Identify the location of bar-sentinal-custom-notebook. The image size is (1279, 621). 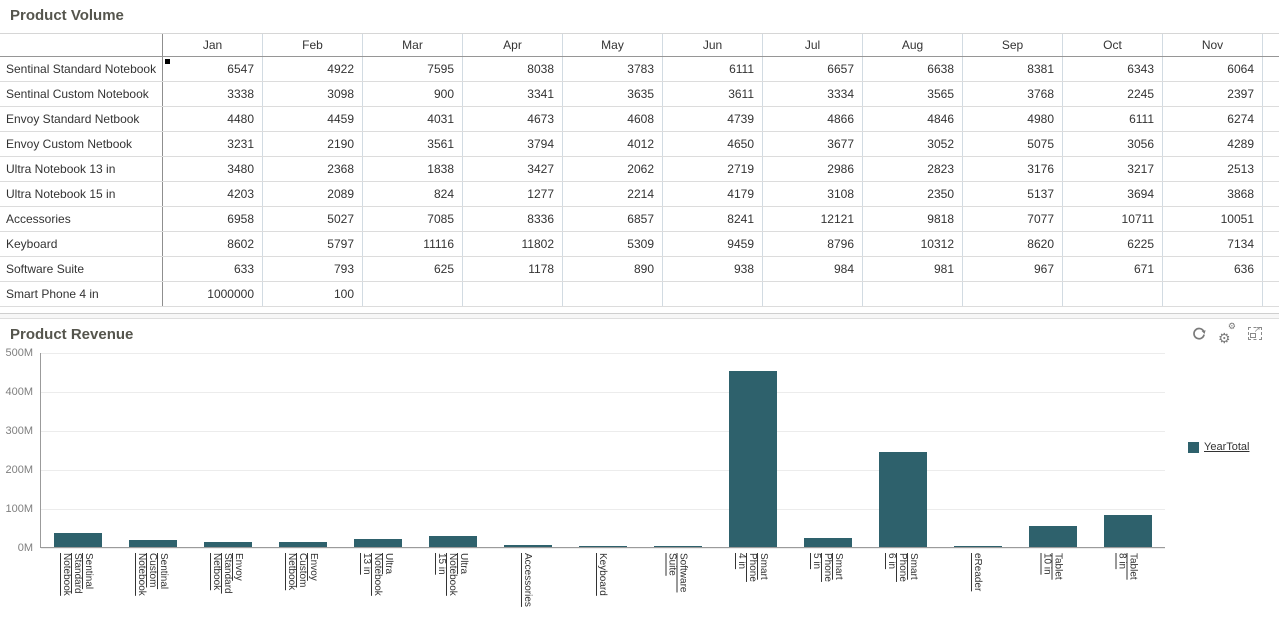
(153, 543).